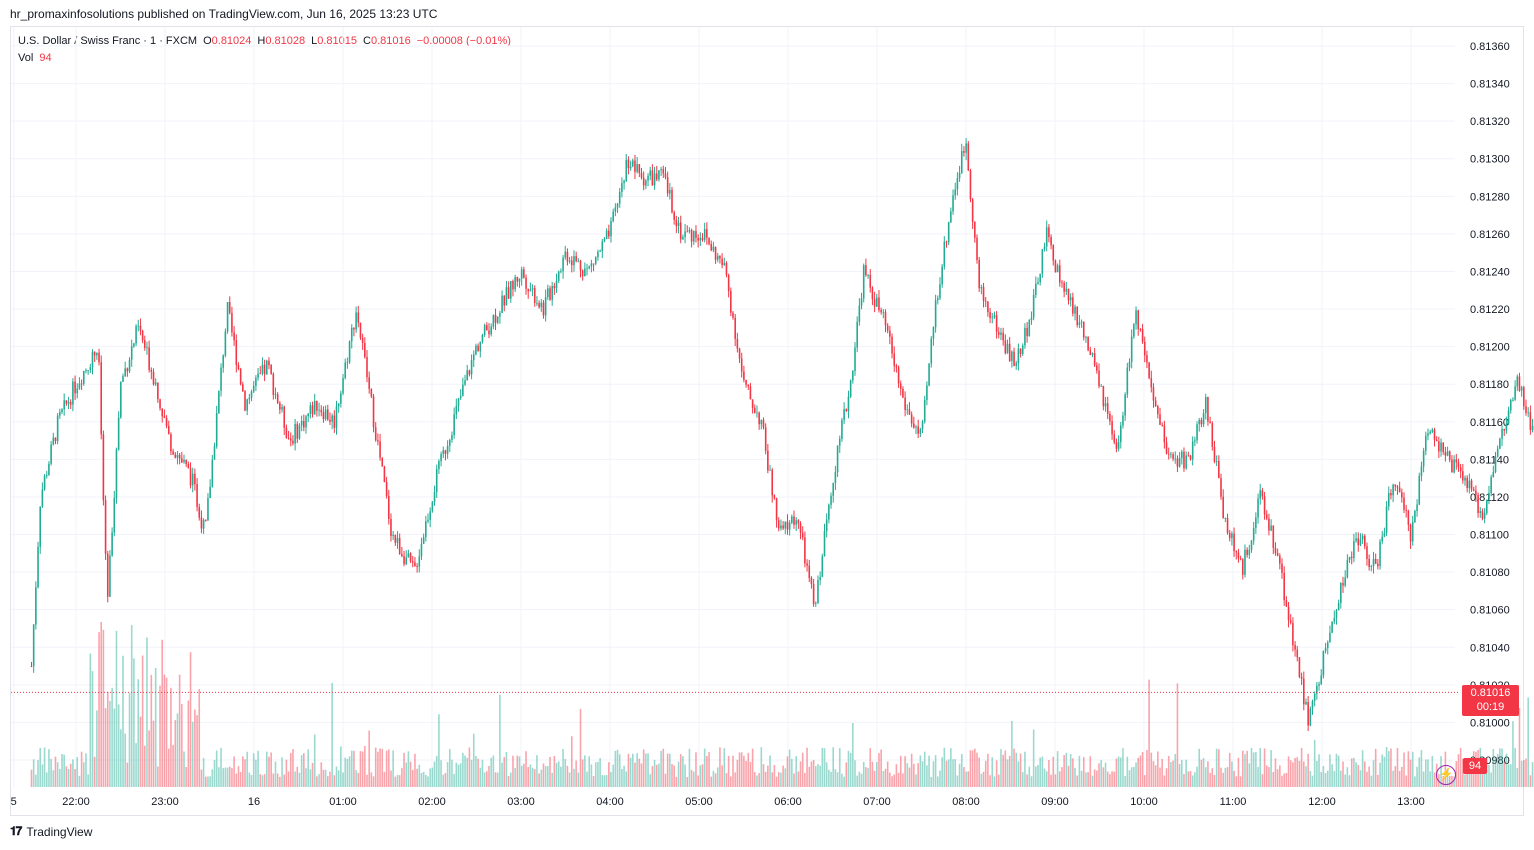 Image resolution: width=1534 pixels, height=850 pixels. Describe the element at coordinates (1446, 775) in the screenshot. I see `lightning-icon: ⚡` at that location.